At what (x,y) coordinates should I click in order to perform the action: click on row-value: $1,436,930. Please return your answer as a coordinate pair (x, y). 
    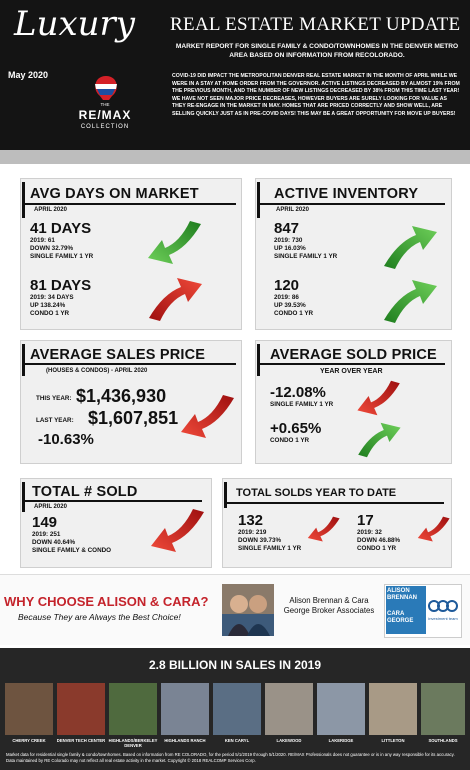
    Looking at the image, I should click on (121, 396).